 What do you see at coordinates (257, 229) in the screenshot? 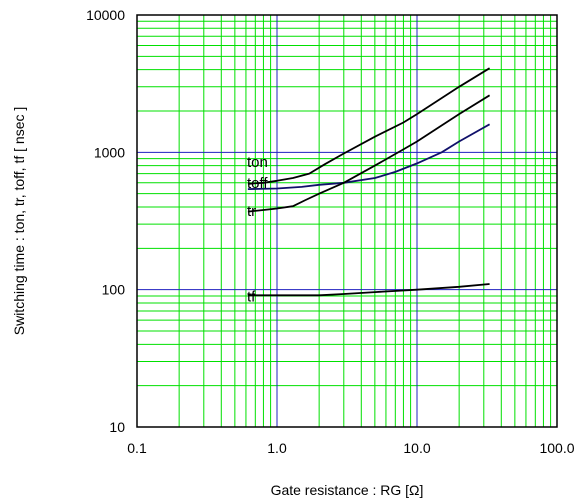
I see `series-labels: ton toff tr tf` at bounding box center [257, 229].